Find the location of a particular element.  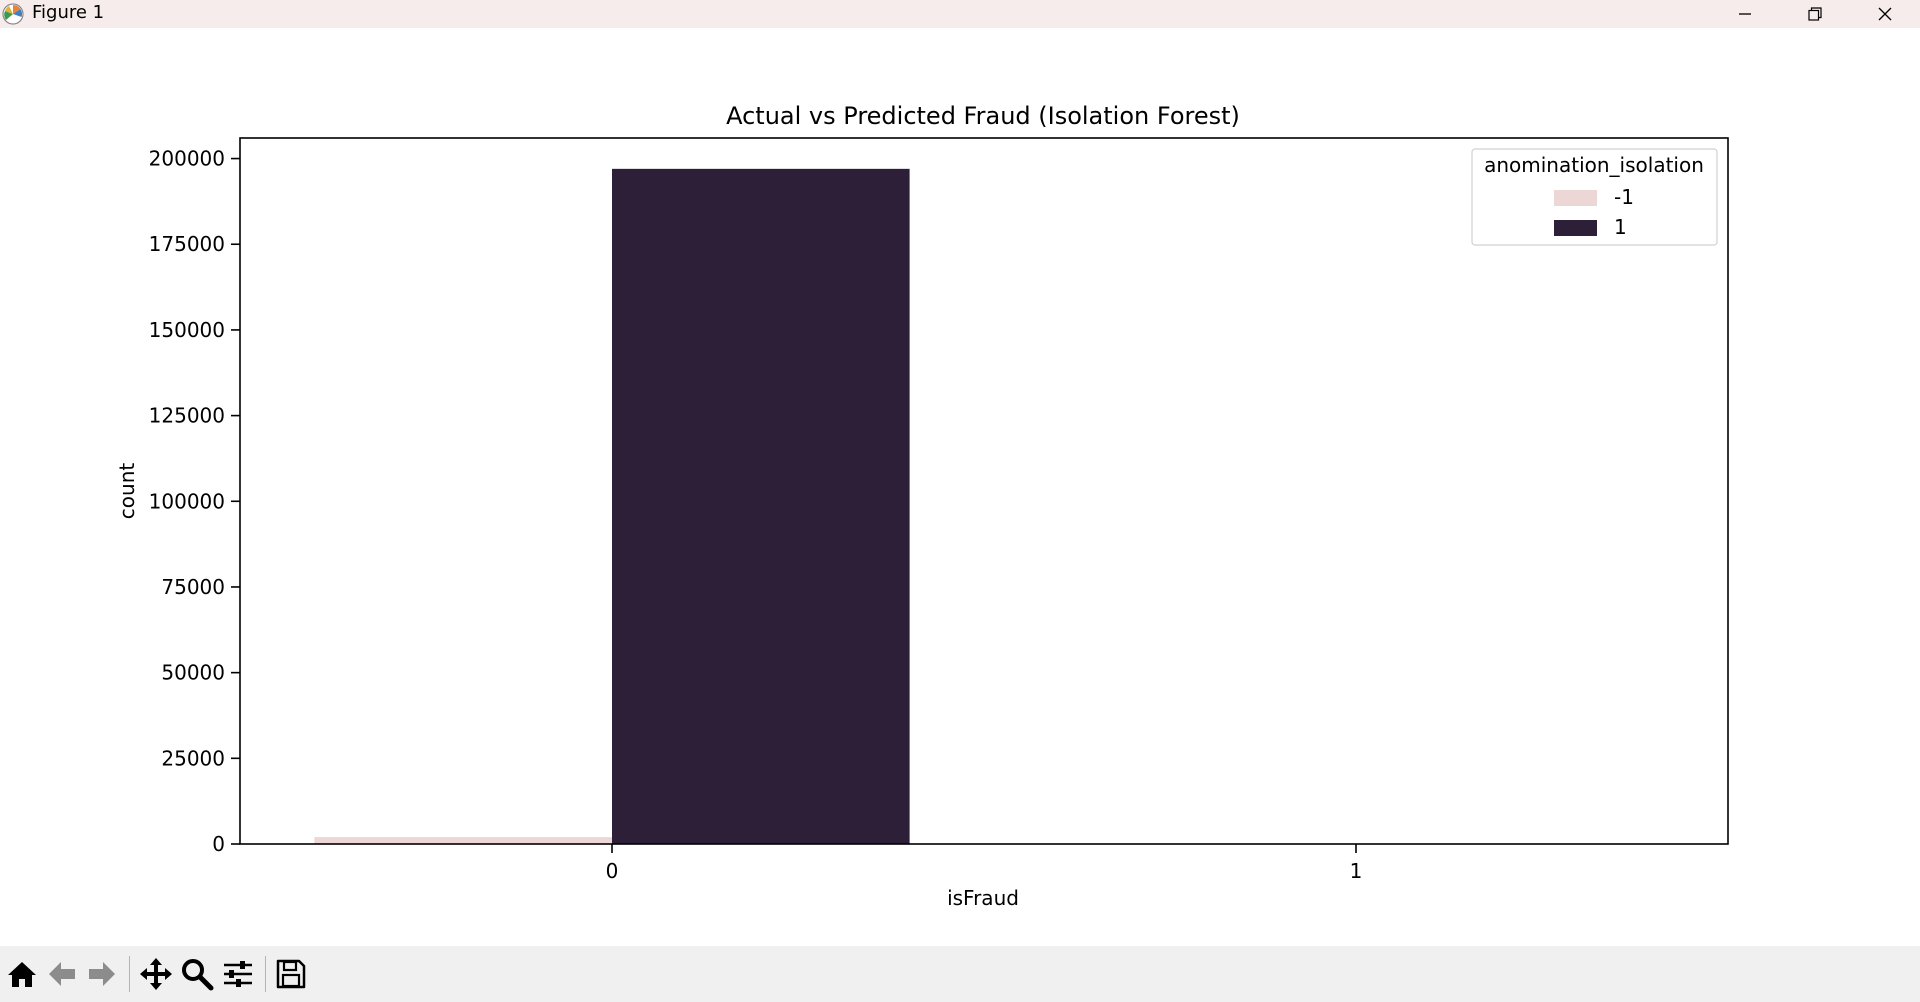

legend-title: anomination_isolation is located at coordinates (1594, 165).